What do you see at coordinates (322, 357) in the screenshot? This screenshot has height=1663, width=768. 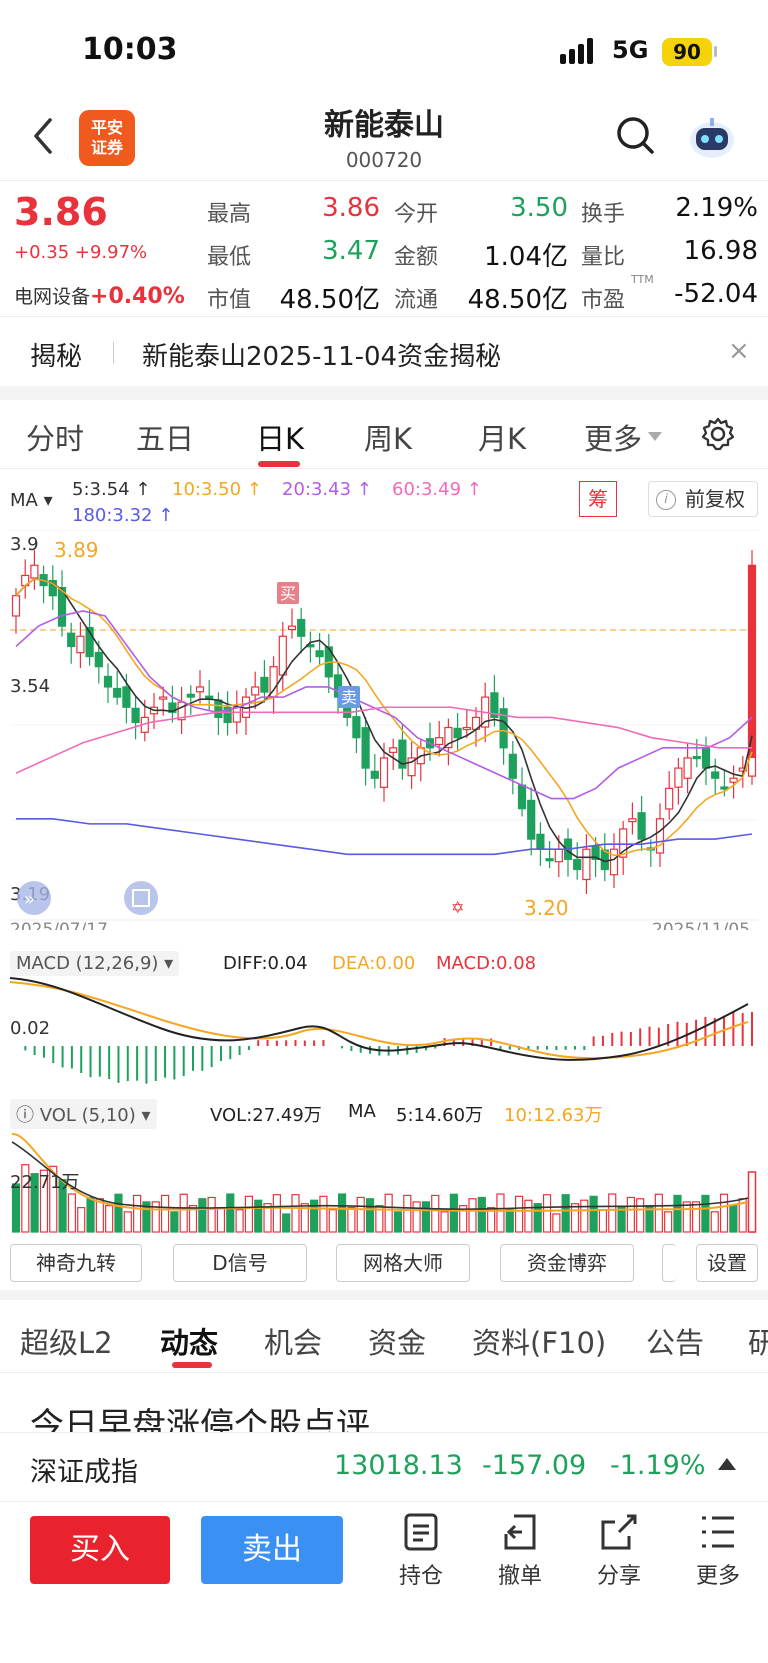 I see `banner-text: 新能泰山2025-11-04资金揭秘` at bounding box center [322, 357].